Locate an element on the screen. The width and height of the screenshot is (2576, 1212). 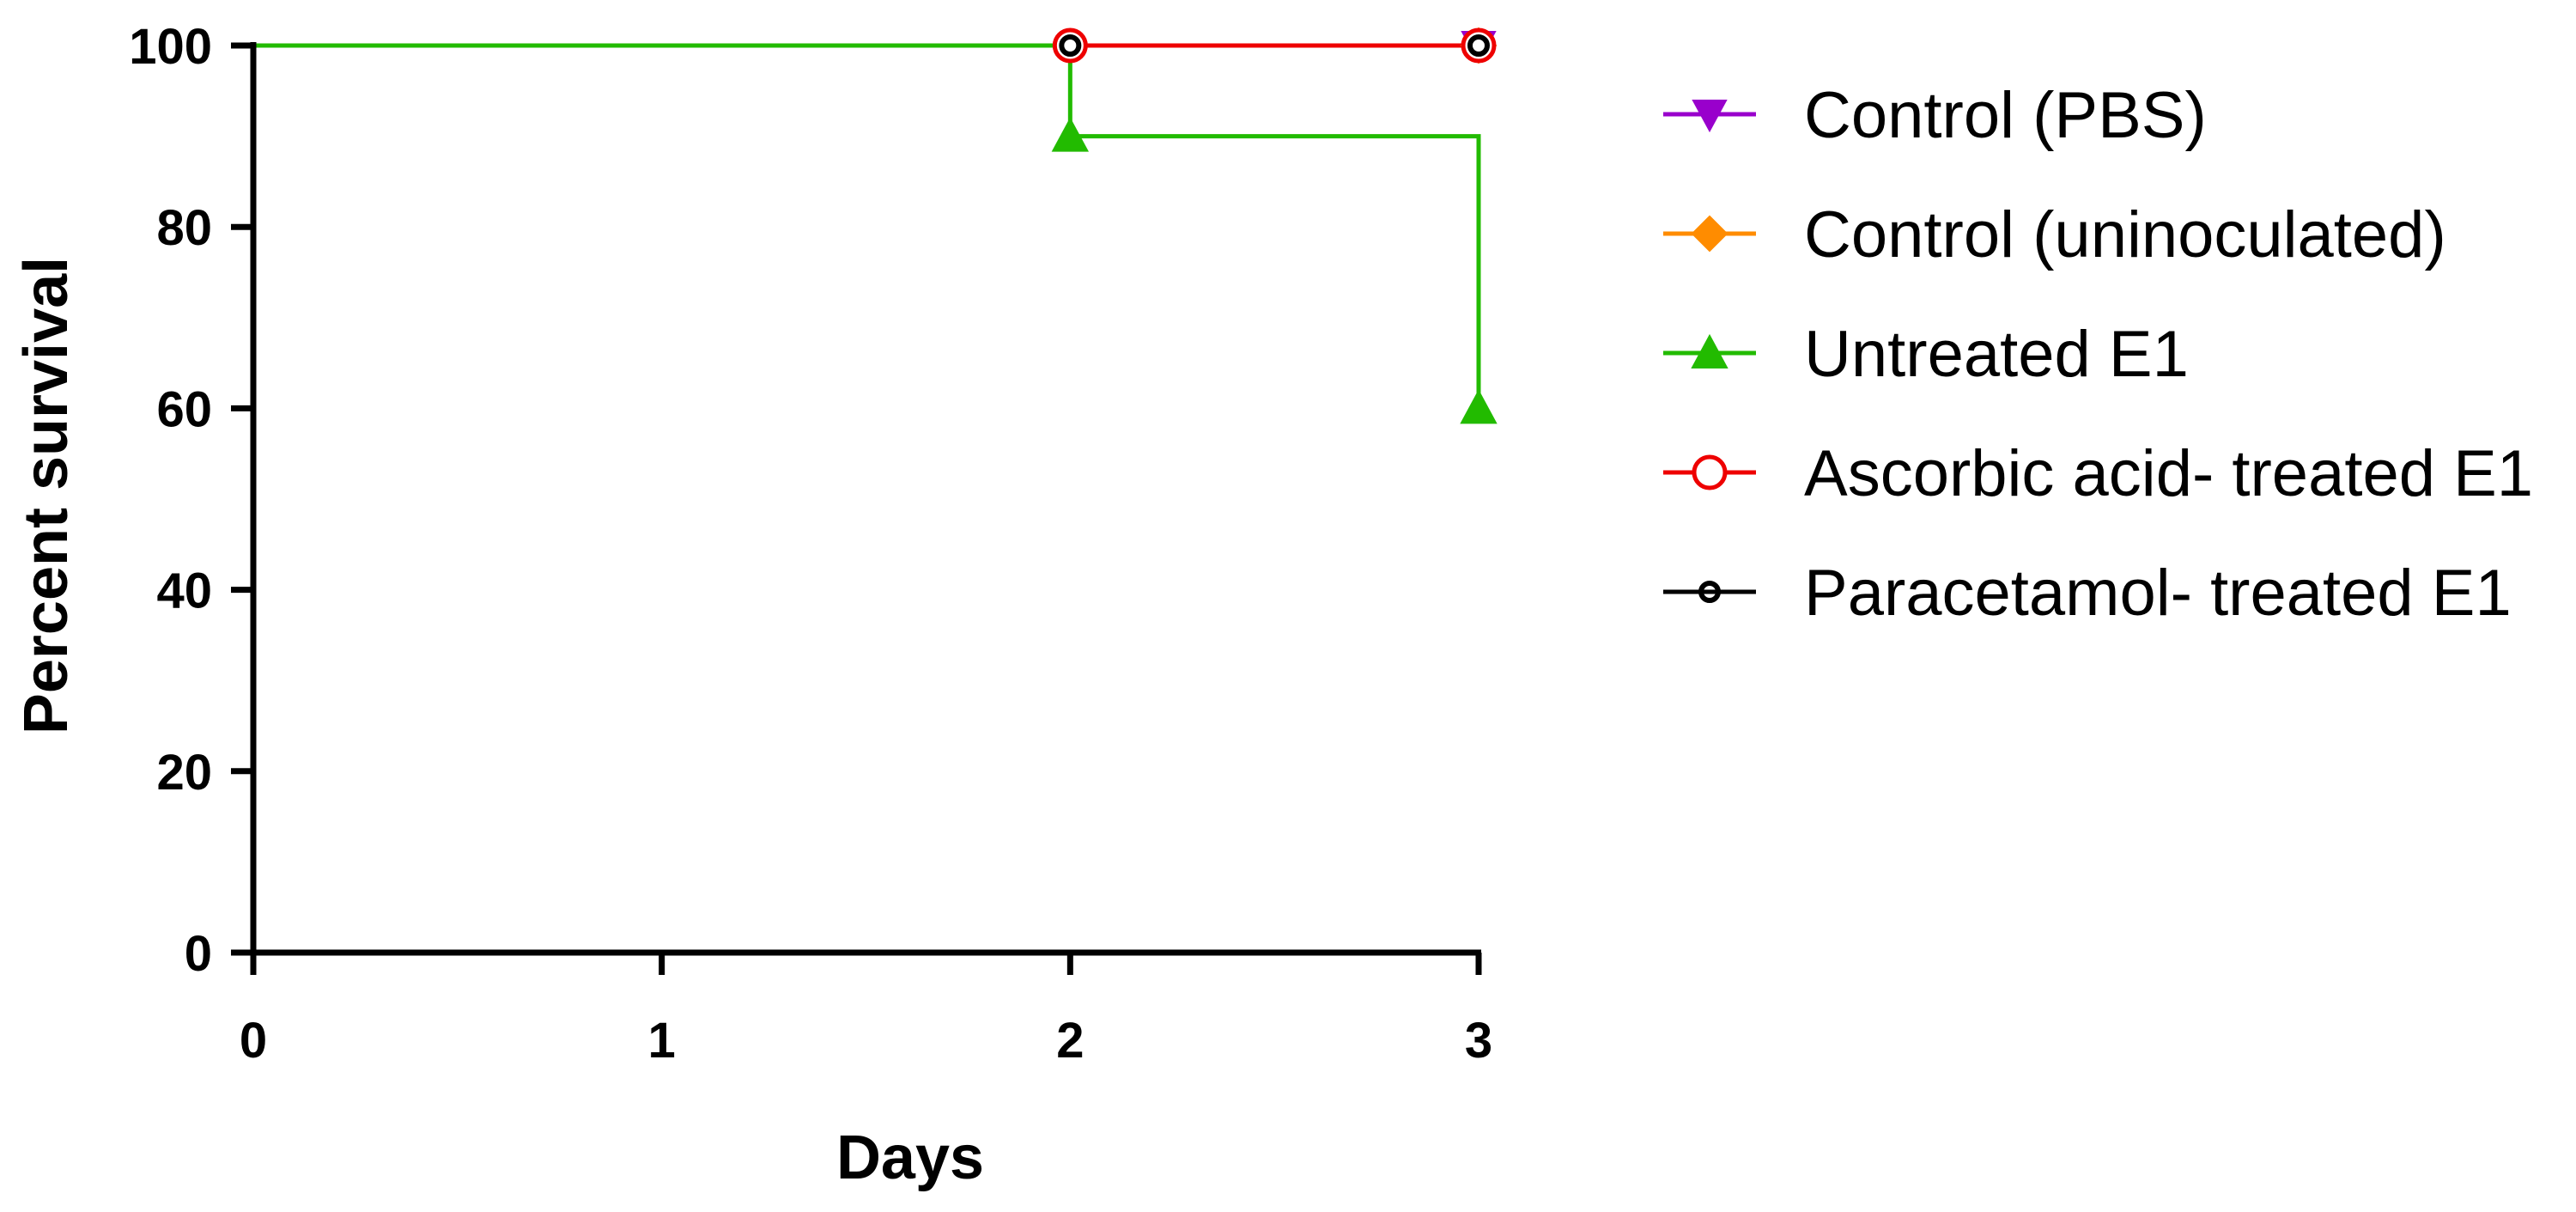
x-axis-title: Days is located at coordinates (910, 1158).